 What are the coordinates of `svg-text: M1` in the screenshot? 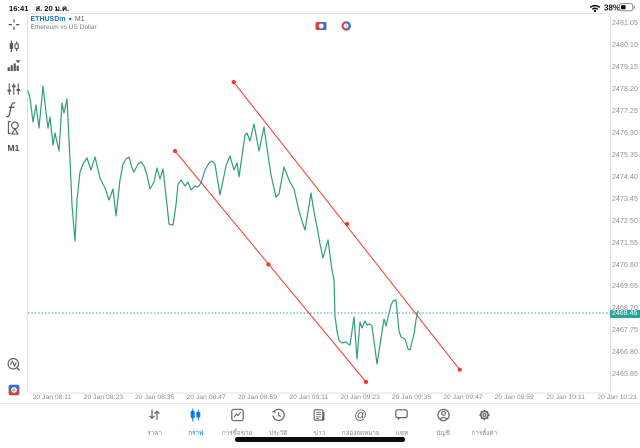 It's located at (14, 148).